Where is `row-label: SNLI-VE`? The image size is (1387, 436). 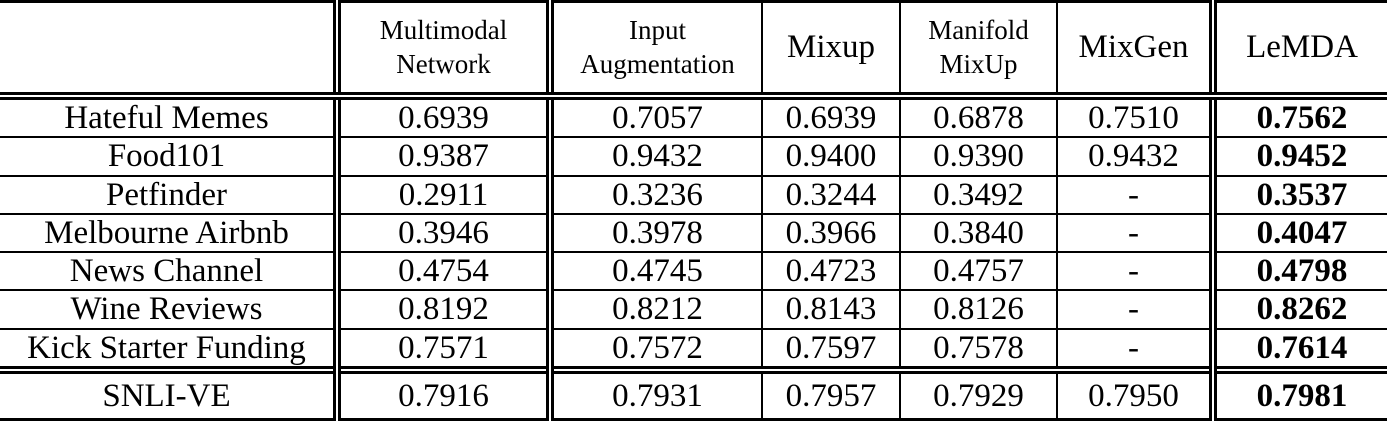
row-label: SNLI-VE is located at coordinates (166, 395).